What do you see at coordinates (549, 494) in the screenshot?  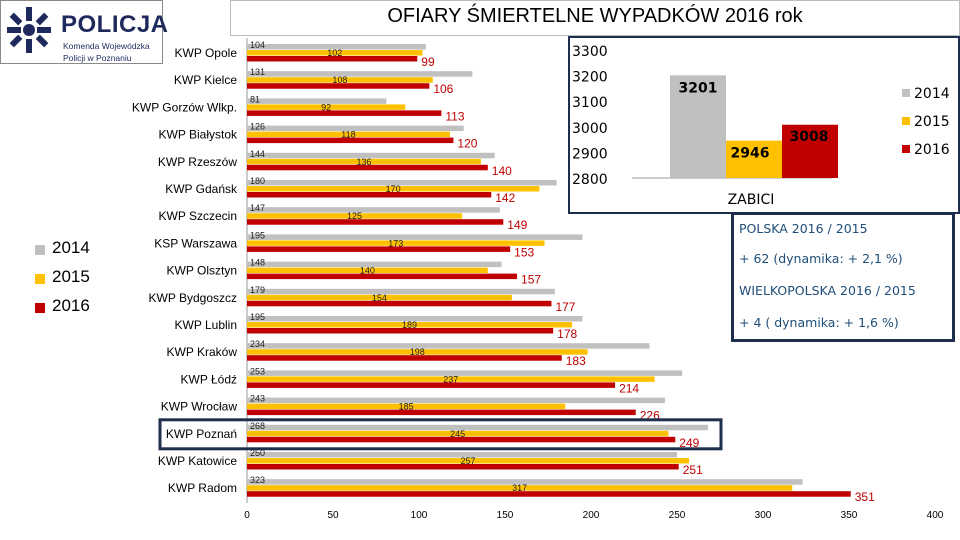 I see `bar-2016-kwp-radom` at bounding box center [549, 494].